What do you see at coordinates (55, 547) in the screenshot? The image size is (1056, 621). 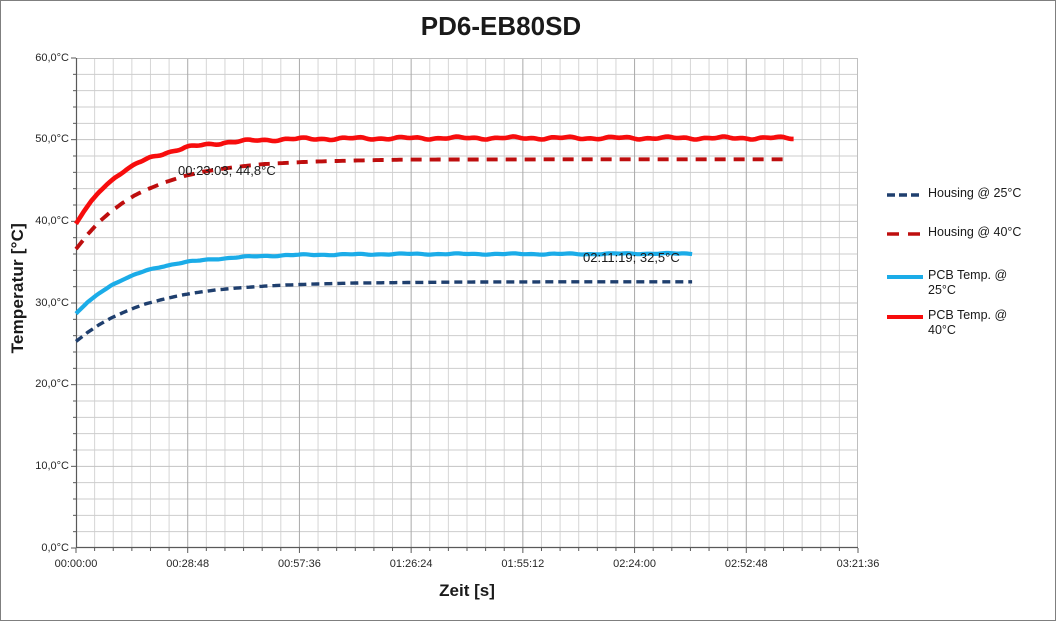 I see `y-tick-label: 0,0°C` at bounding box center [55, 547].